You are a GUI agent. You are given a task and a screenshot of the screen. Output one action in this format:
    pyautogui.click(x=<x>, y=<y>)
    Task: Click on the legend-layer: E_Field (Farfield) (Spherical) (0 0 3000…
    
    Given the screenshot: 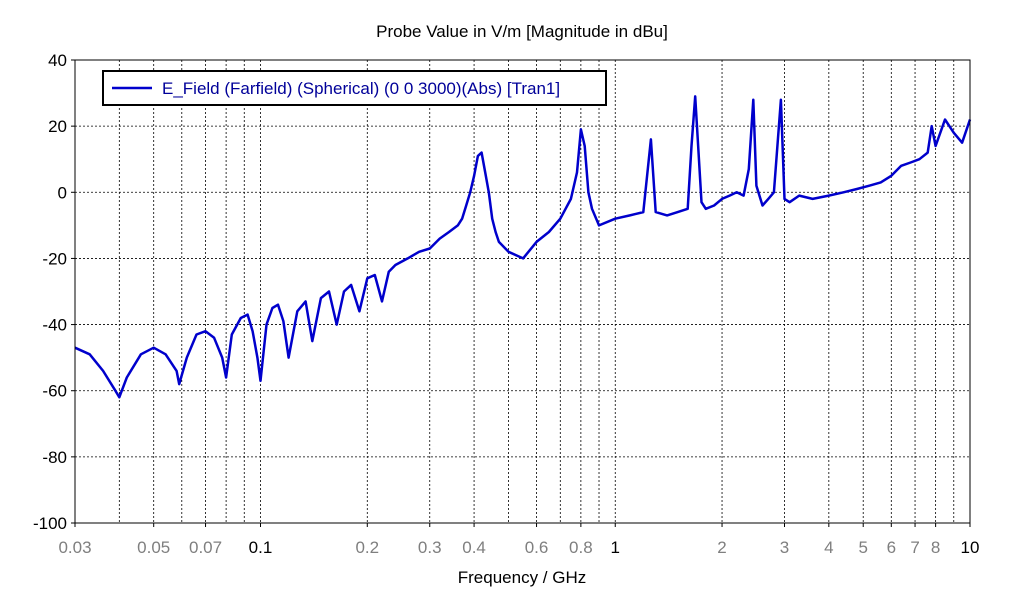 What is the action you would take?
    pyautogui.click(x=354, y=88)
    